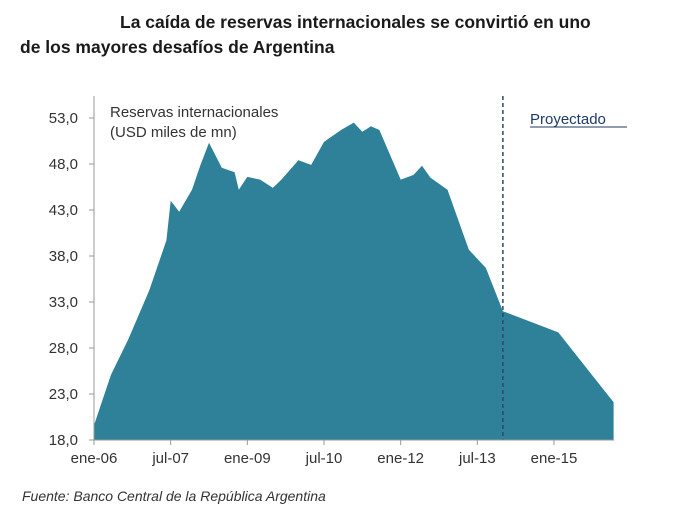 Image resolution: width=684 pixels, height=522 pixels. I want to click on x-tick-label: ene-15, so click(554, 458).